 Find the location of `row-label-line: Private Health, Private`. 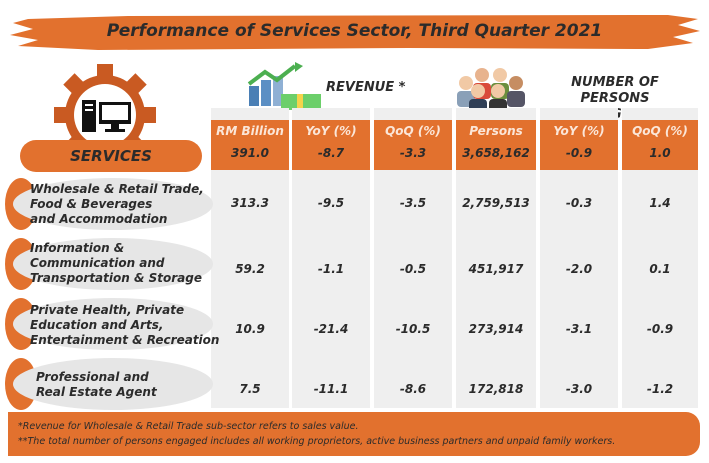

row-label-line: Private Health, Private is located at coordinates (107, 310).